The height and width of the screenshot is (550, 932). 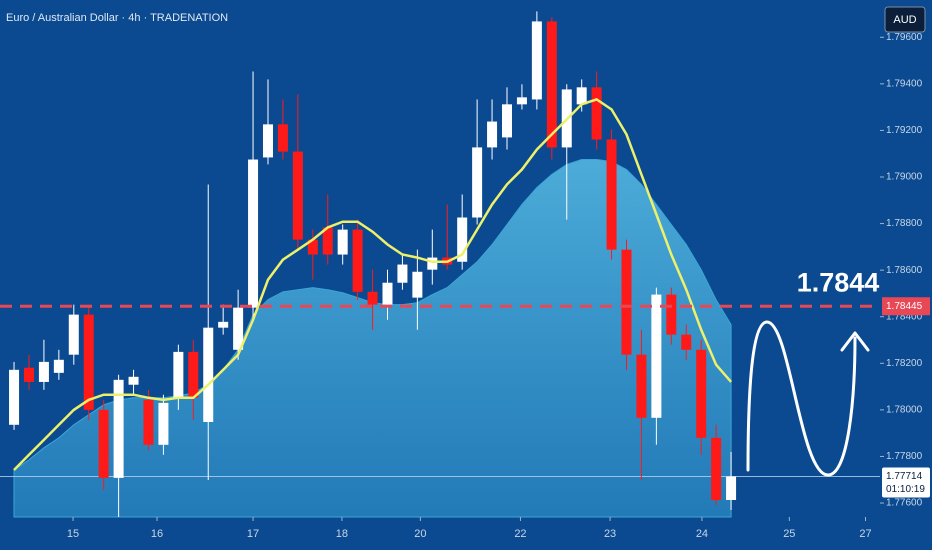 What do you see at coordinates (904, 223) in the screenshot?
I see `y-tick-label: 1.78800` at bounding box center [904, 223].